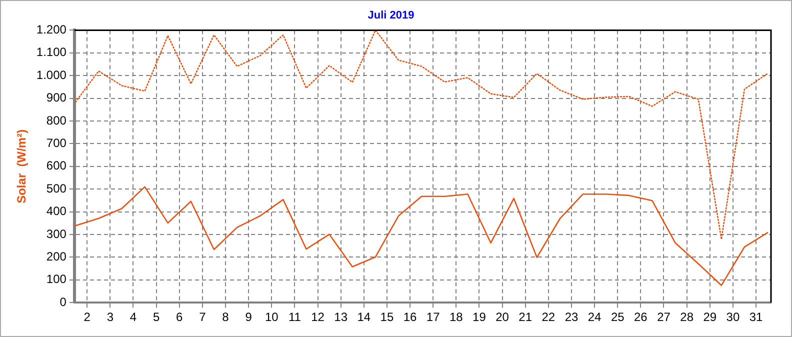 The height and width of the screenshot is (337, 792). I want to click on y-axis-title: Solar (W/m²), so click(21, 166).